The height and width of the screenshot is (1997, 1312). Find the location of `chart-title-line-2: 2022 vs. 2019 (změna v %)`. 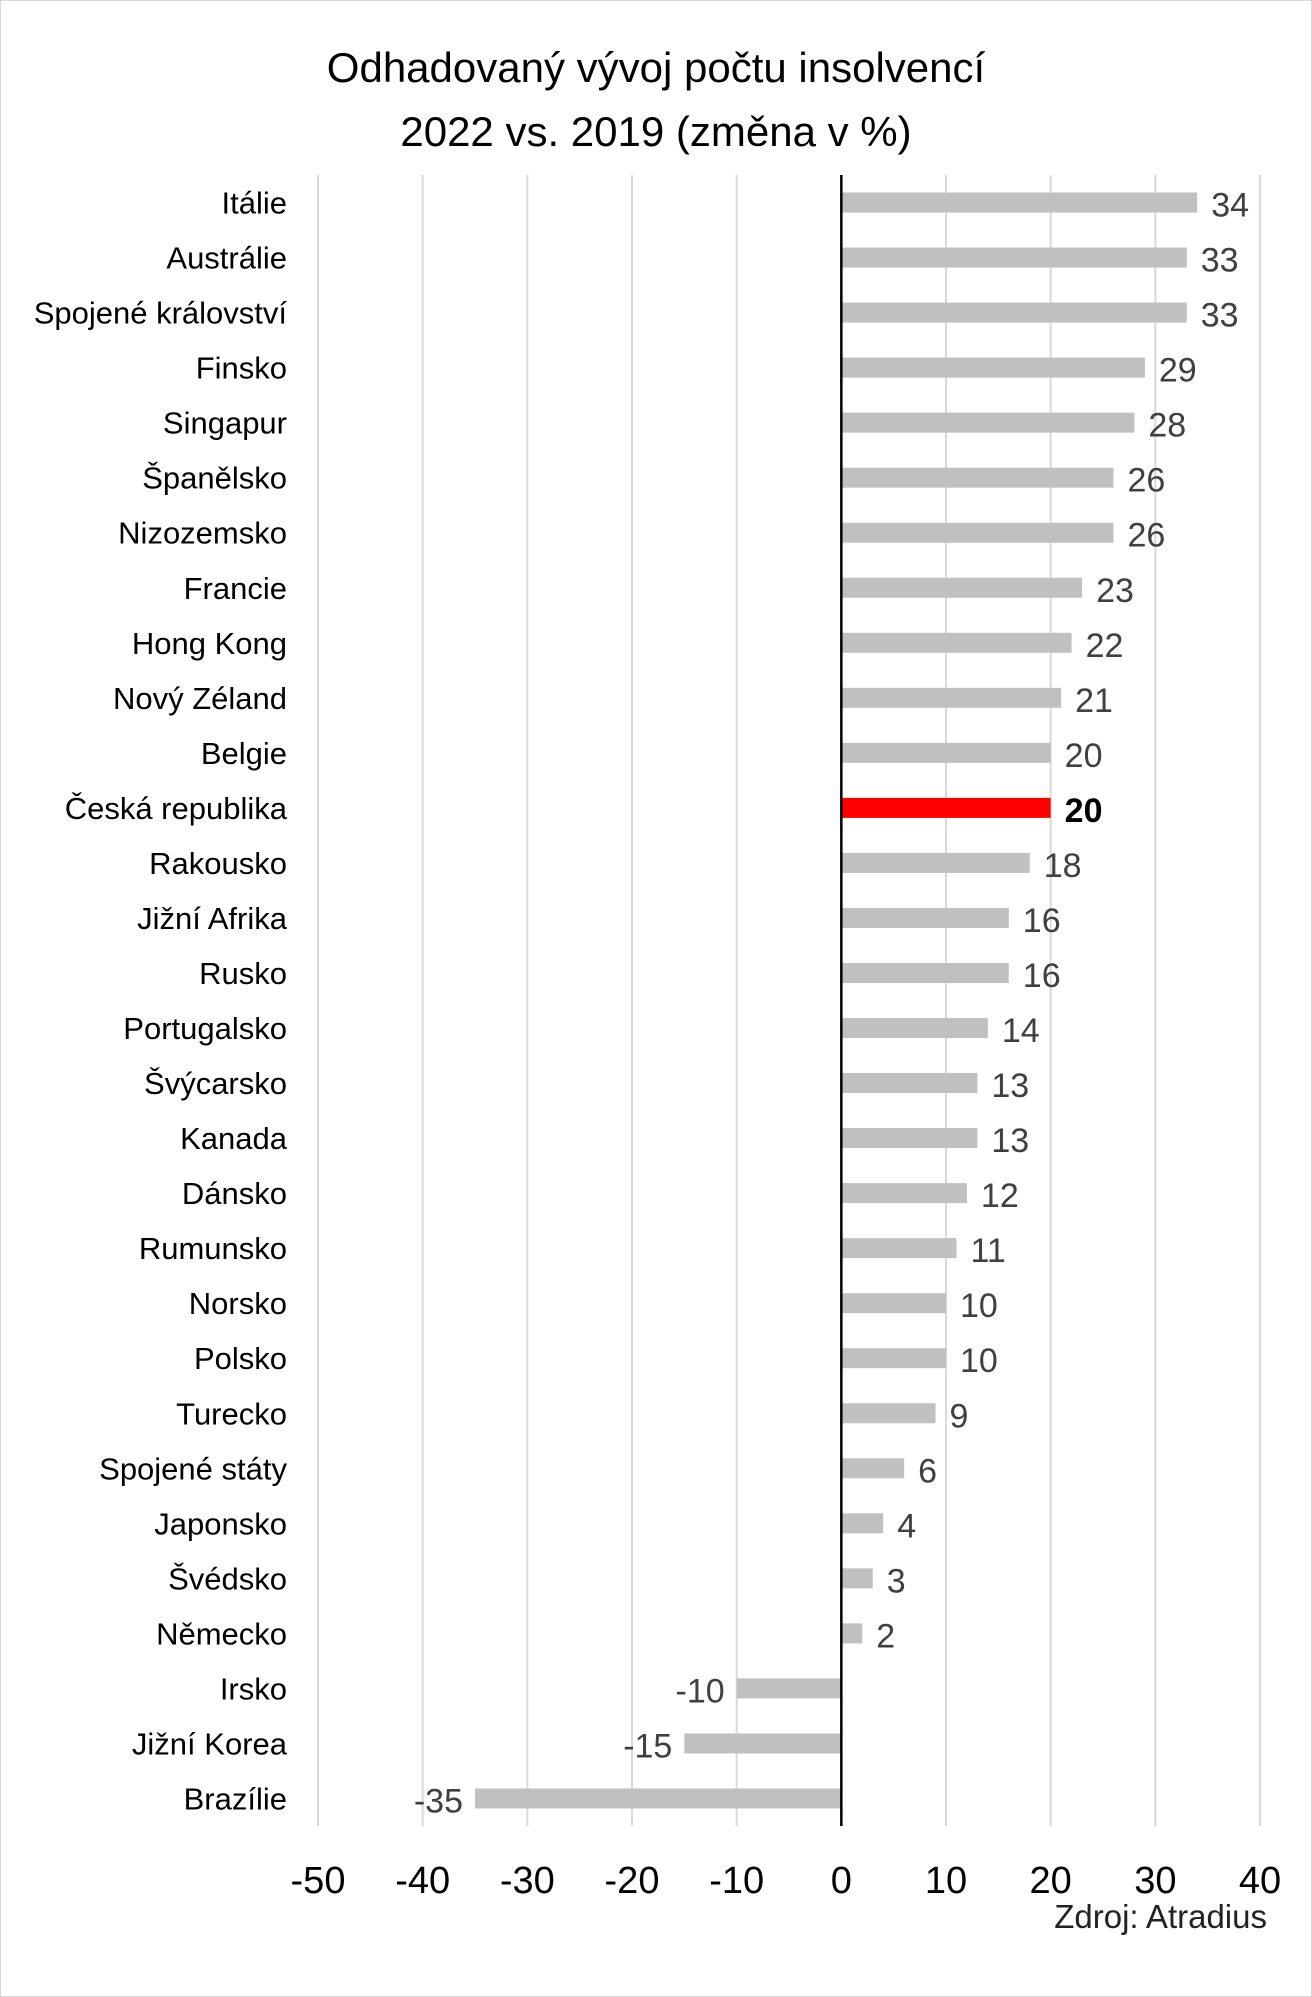

chart-title-line-2: 2022 vs. 2019 (změna v %) is located at coordinates (656, 131).